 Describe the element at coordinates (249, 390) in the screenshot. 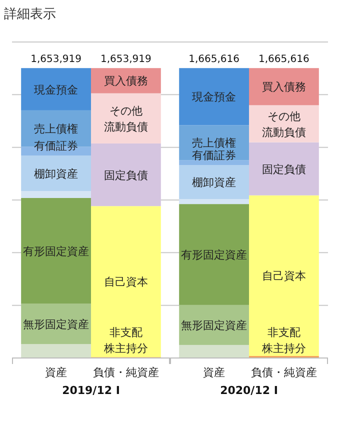

I see `x-axis-title: 2020/12 I` at that location.